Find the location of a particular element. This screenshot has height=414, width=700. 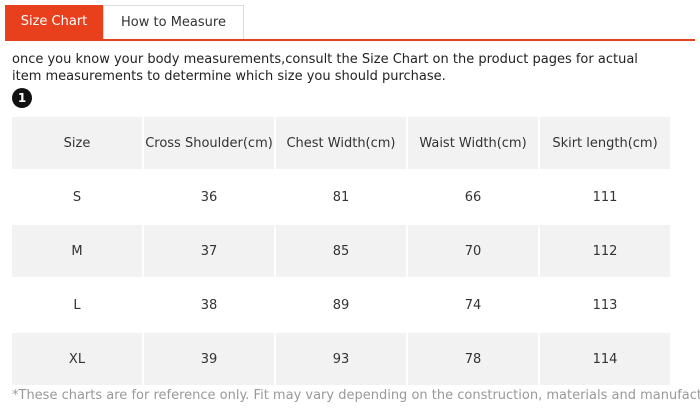

table-cell: Chest Width(cm) is located at coordinates (341, 143).